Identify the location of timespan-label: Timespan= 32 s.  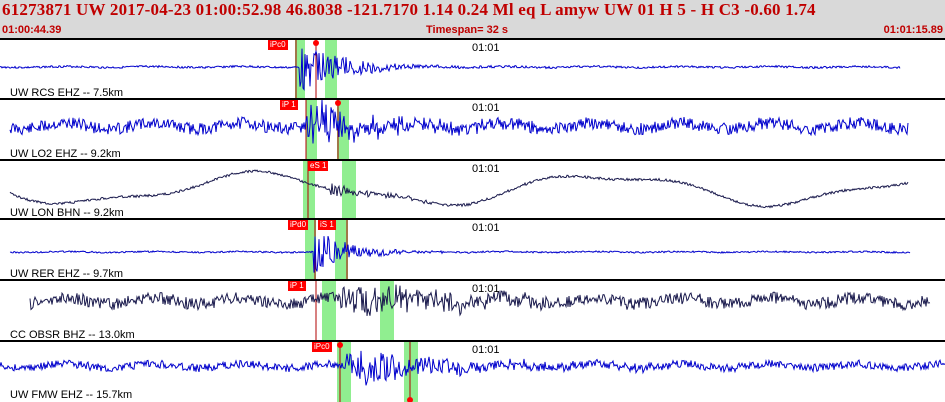
(467, 30).